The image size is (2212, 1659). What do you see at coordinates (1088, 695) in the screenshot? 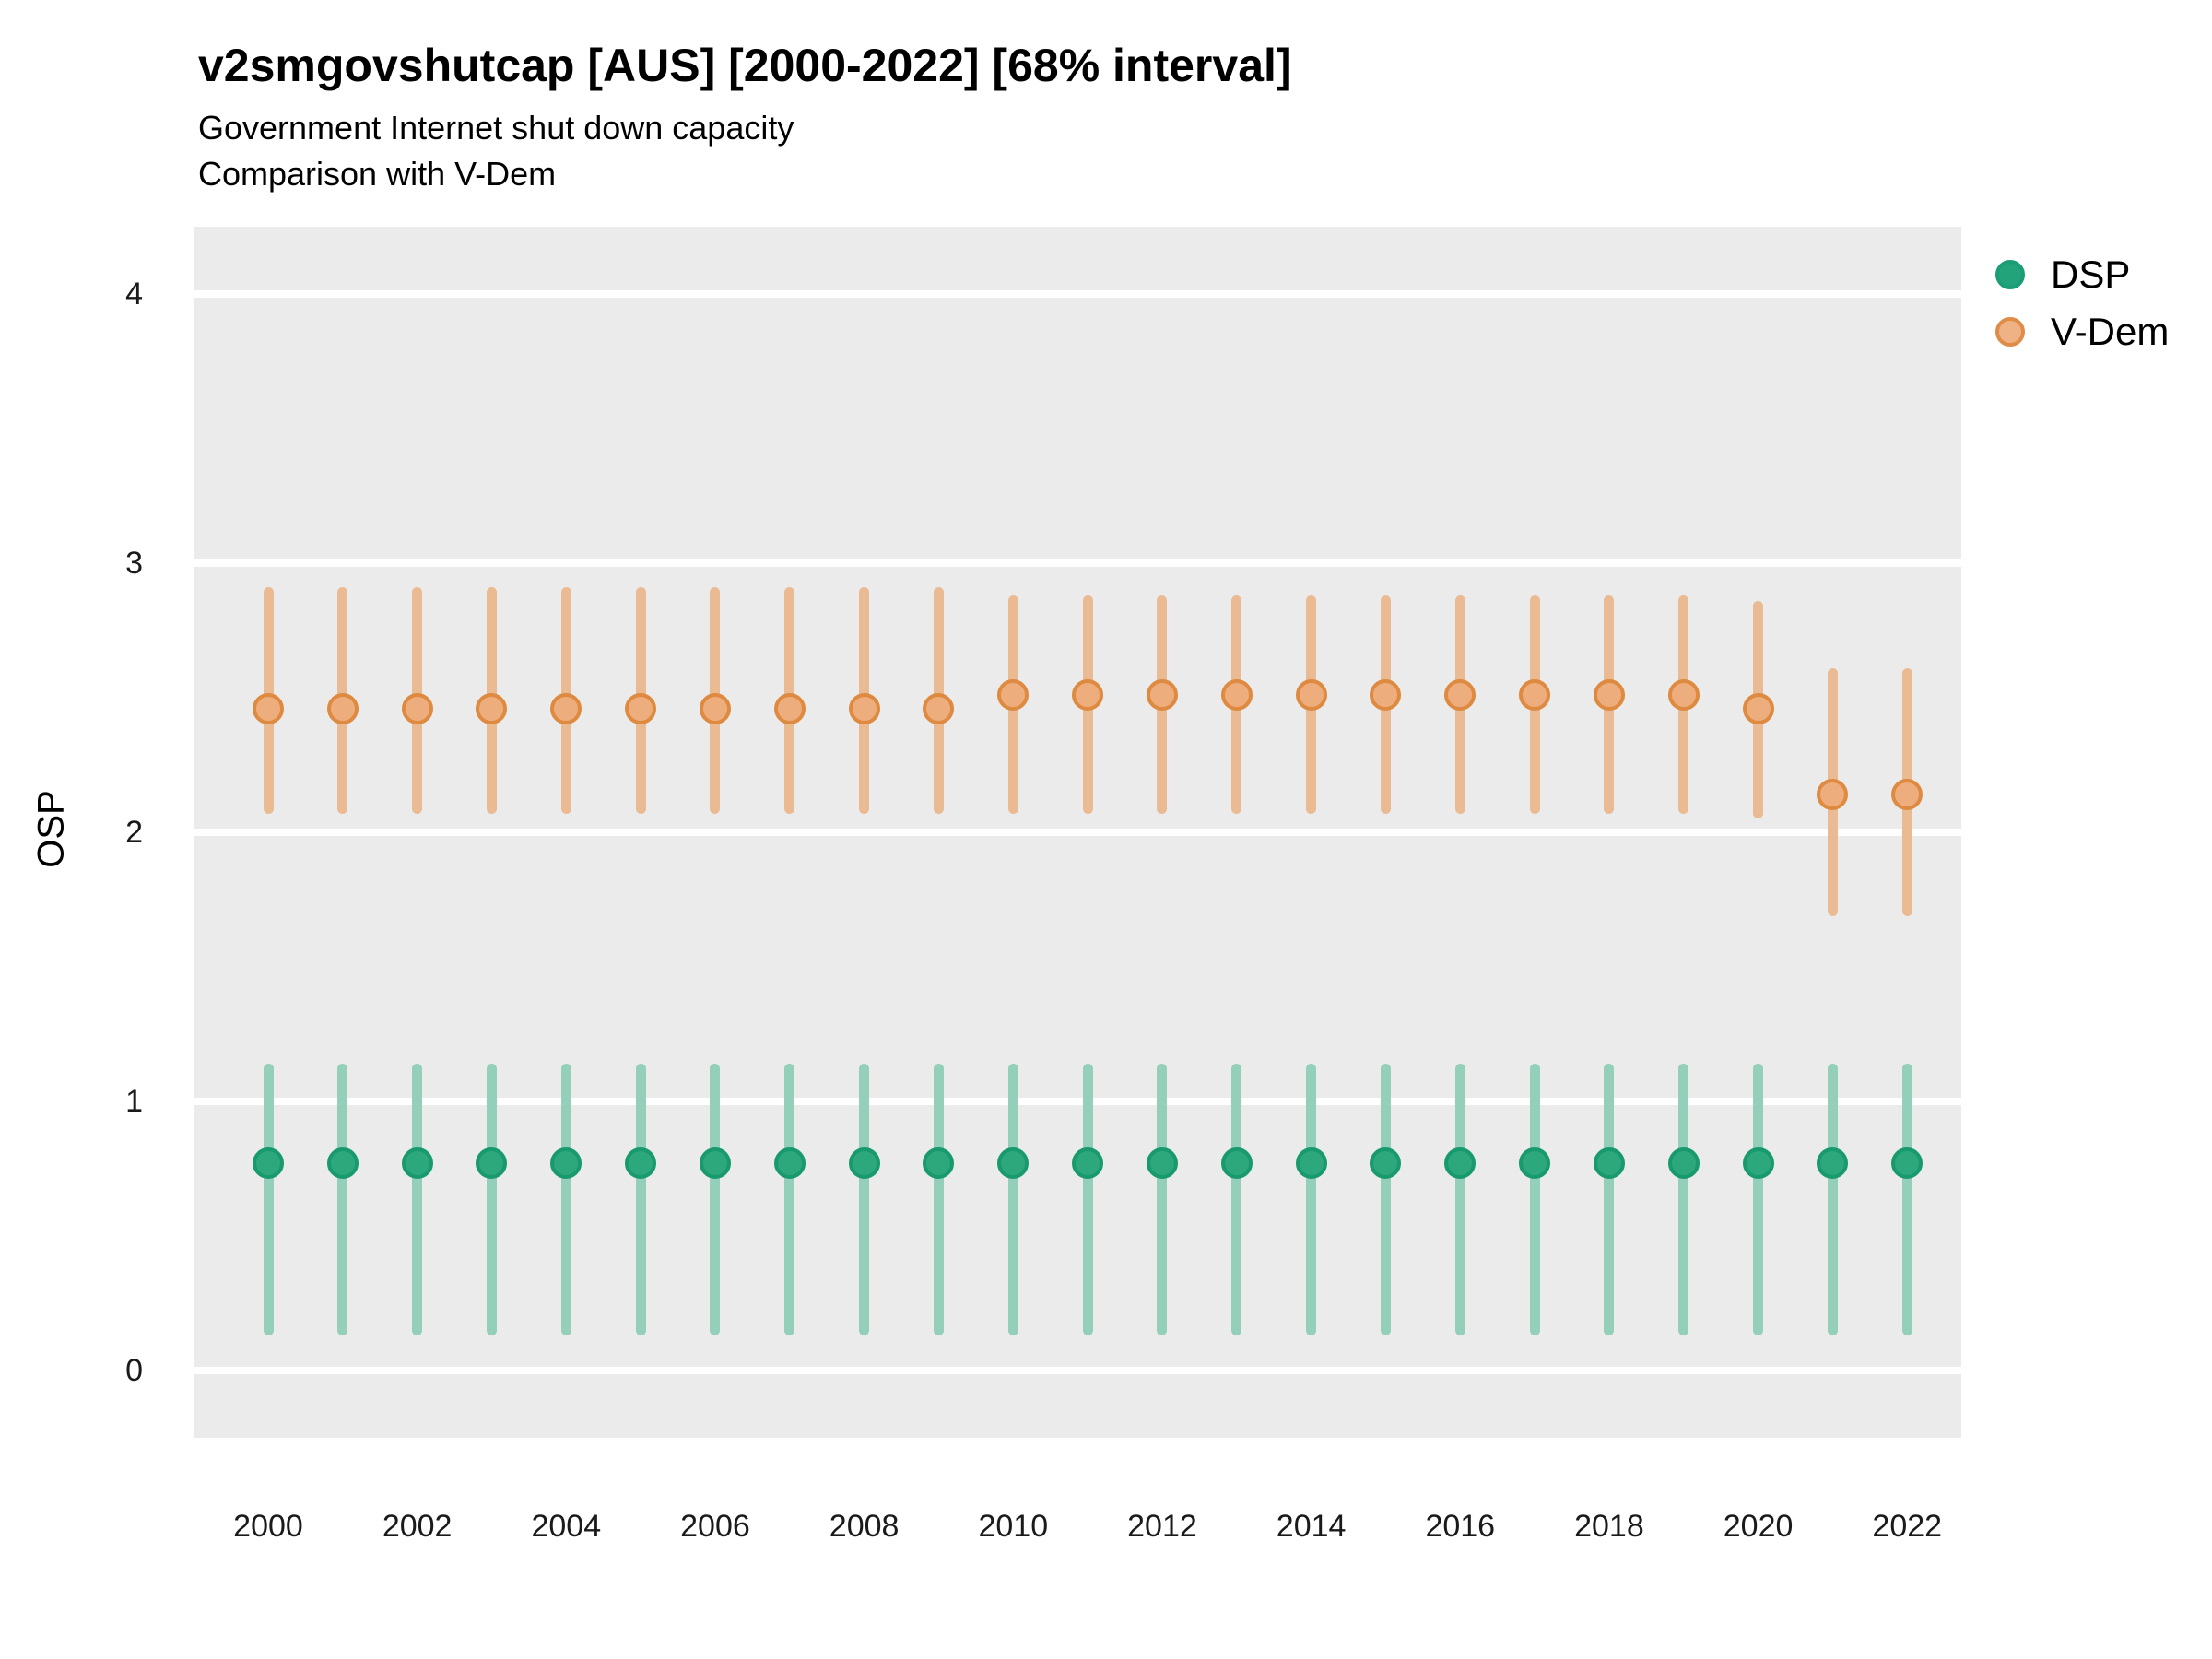
I see `vdem-point-2011` at bounding box center [1088, 695].